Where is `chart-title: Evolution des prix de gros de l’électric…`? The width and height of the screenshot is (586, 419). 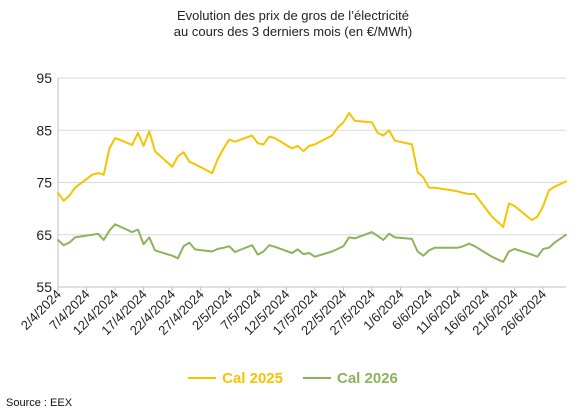 chart-title: Evolution des prix de gros de l’électric… is located at coordinates (293, 24).